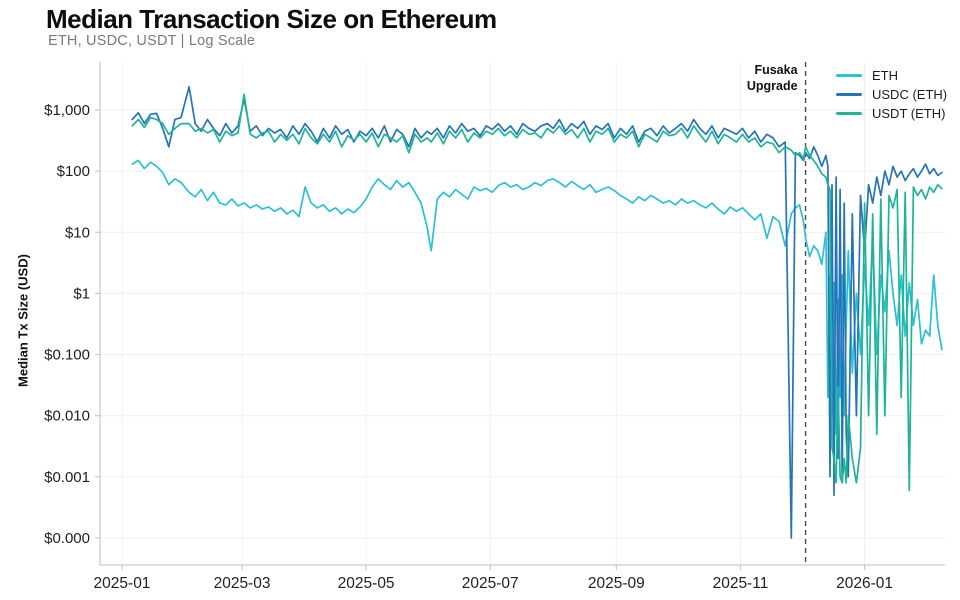 The height and width of the screenshot is (600, 960). Describe the element at coordinates (741, 583) in the screenshot. I see `x-tick-label: 2025-11` at that location.